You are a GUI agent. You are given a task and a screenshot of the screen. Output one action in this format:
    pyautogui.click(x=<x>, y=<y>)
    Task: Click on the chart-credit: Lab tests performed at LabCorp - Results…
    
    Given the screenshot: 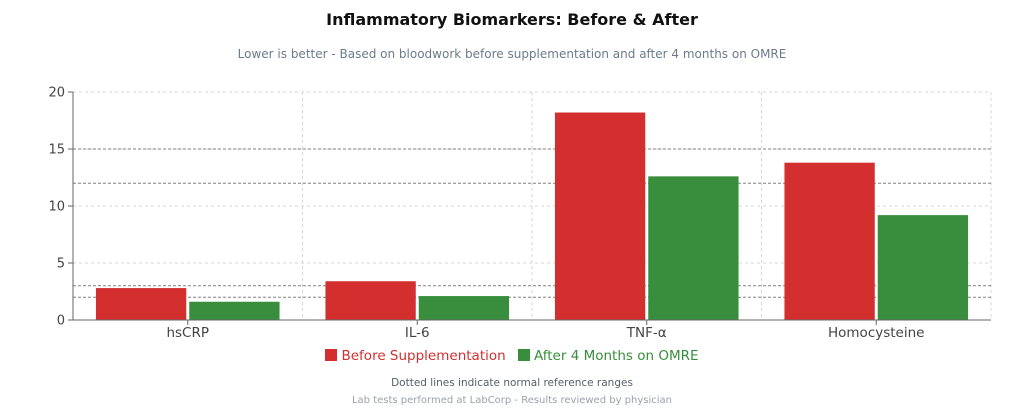 What is the action you would take?
    pyautogui.click(x=512, y=400)
    